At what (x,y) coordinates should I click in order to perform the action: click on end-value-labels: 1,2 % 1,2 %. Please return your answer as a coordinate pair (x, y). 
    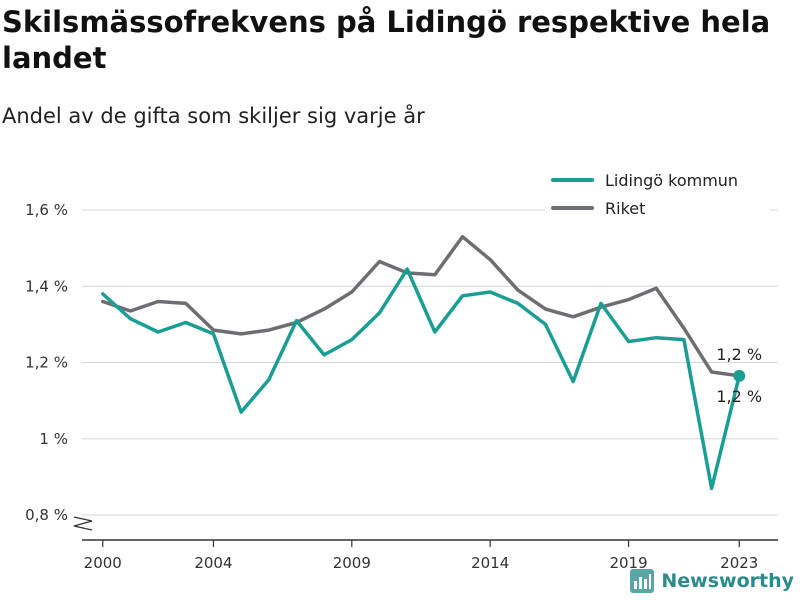
    Looking at the image, I should click on (739, 375).